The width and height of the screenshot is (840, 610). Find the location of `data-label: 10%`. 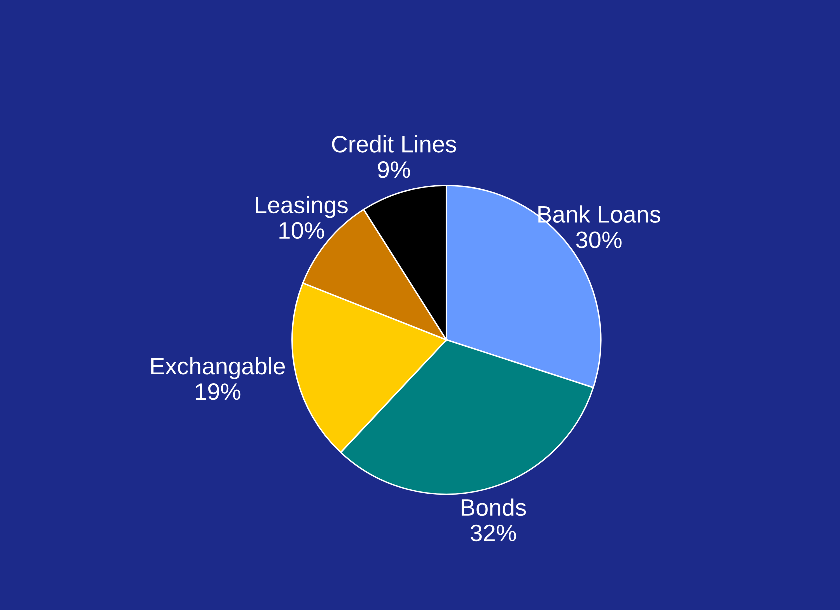

data-label: 10% is located at coordinates (302, 231).